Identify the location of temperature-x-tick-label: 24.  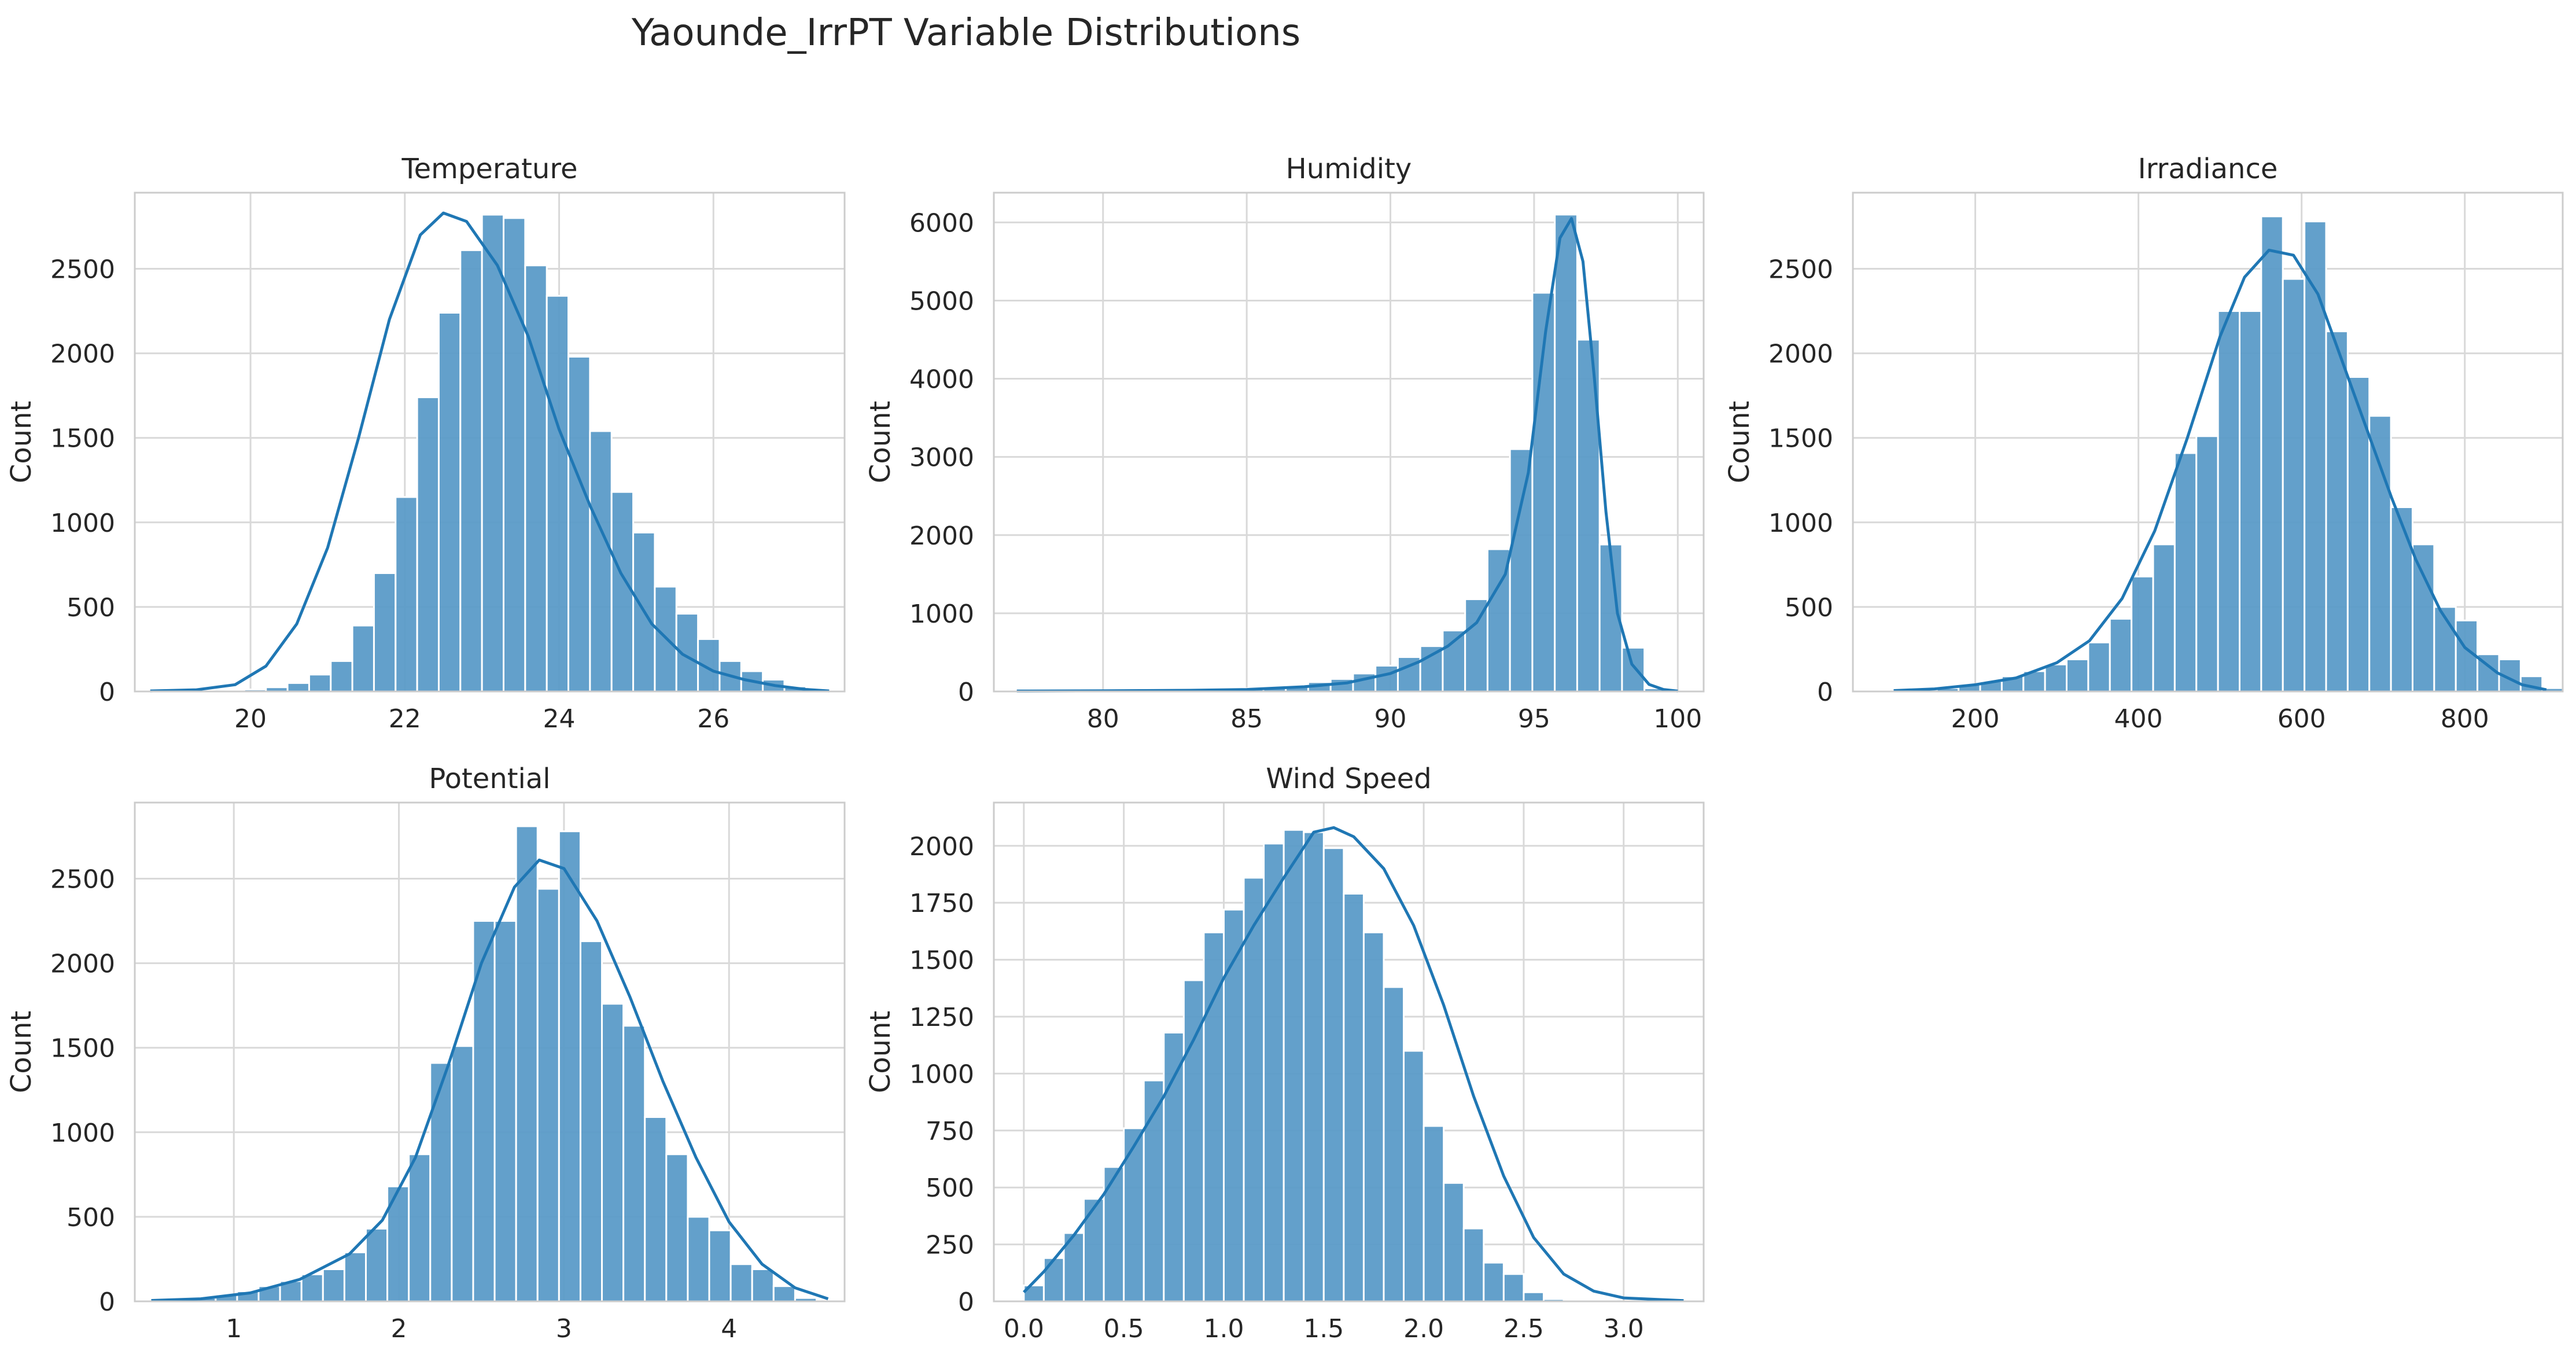
(559, 719).